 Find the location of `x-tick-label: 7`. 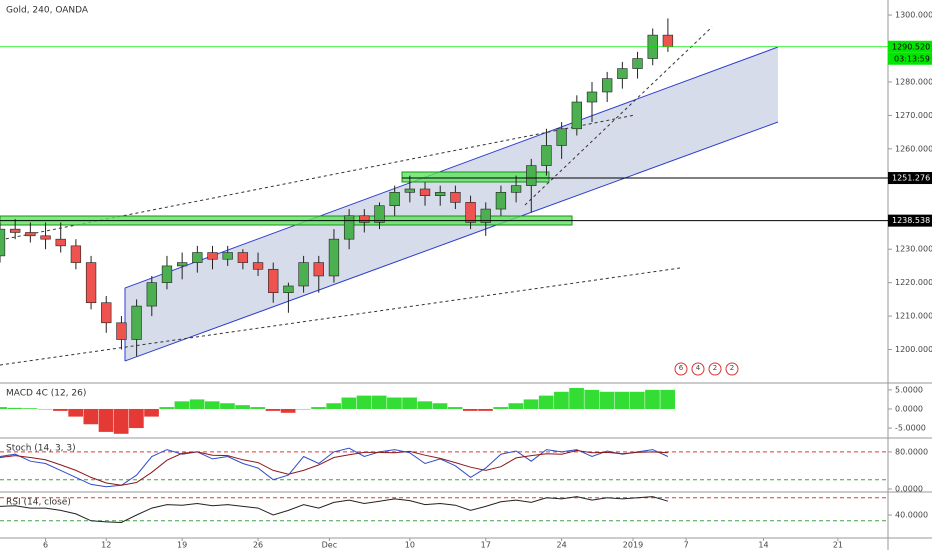

x-tick-label: 7 is located at coordinates (686, 545).